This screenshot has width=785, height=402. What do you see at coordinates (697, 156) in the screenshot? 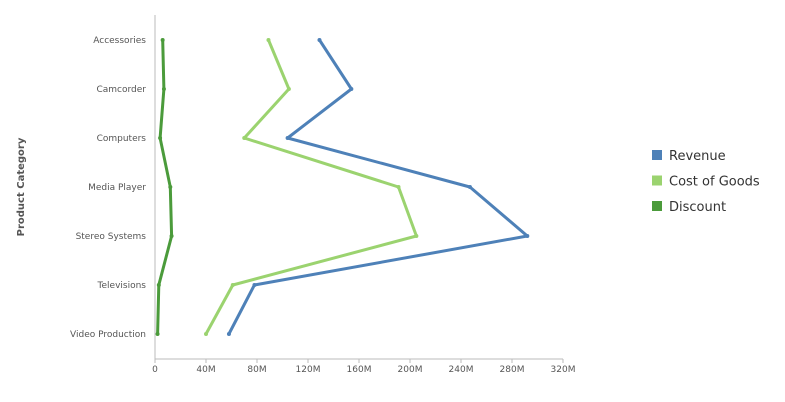
I see `legend-label: Revenue` at bounding box center [697, 156].